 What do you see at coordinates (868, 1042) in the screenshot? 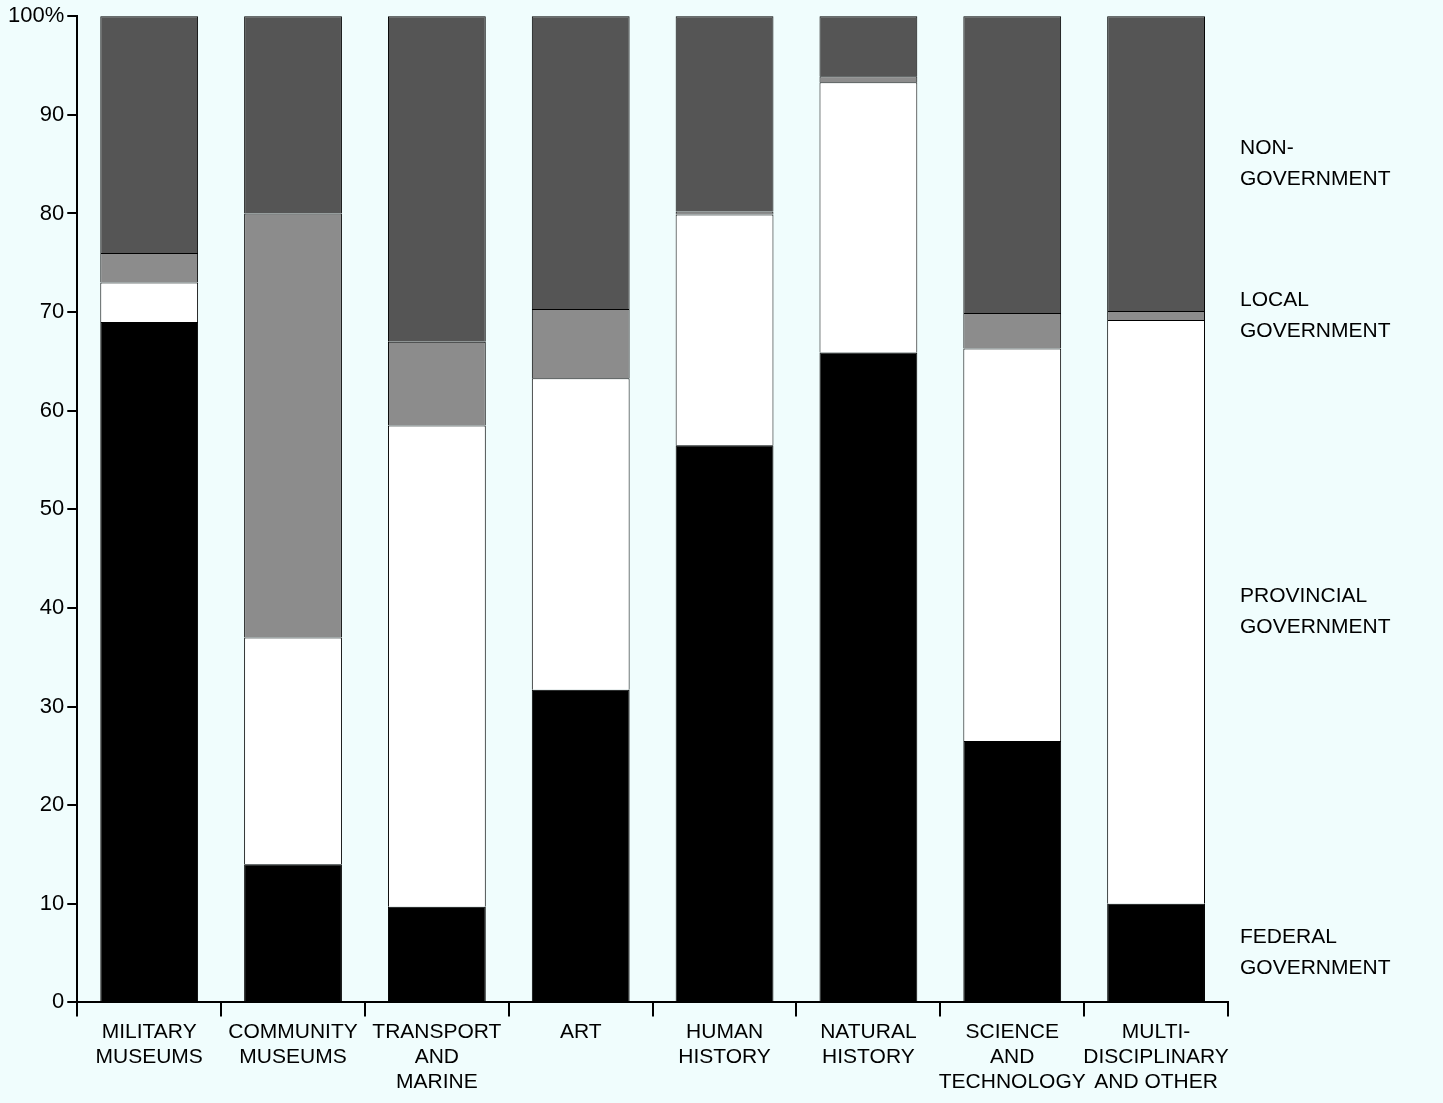
I see `x-tick-label: NATURAL HISTORY` at bounding box center [868, 1042].